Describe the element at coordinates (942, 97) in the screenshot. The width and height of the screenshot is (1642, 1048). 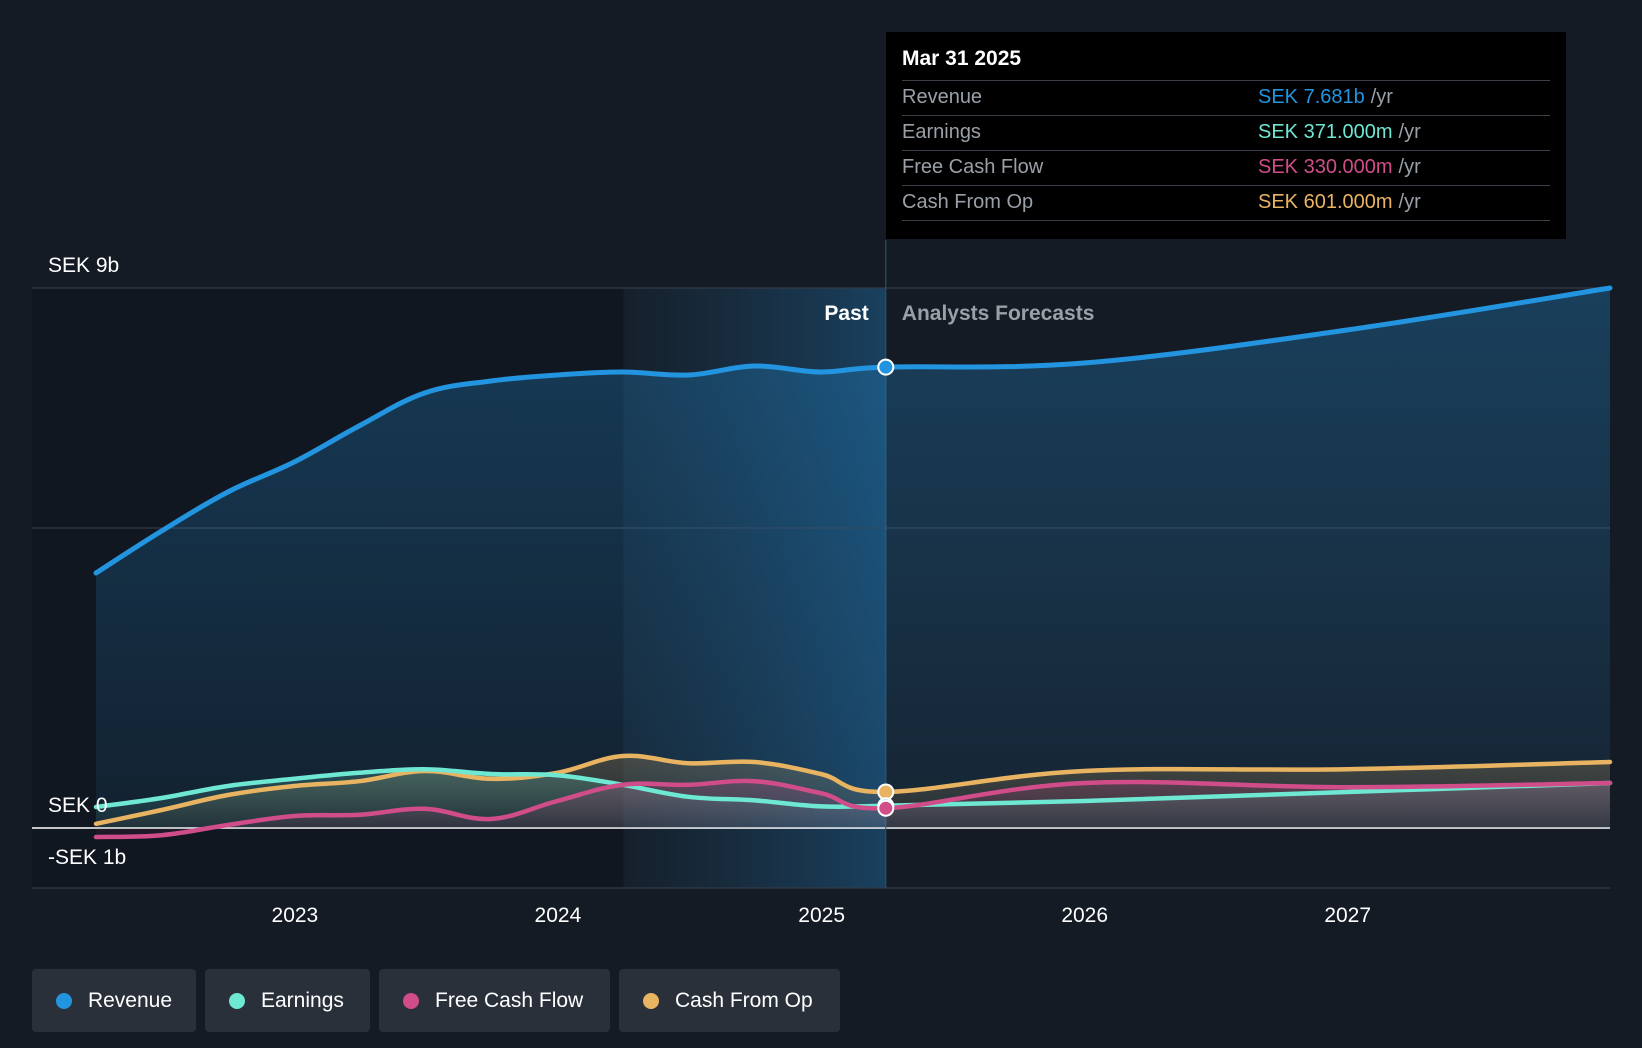
I see `tooltip-label: Revenue` at that location.